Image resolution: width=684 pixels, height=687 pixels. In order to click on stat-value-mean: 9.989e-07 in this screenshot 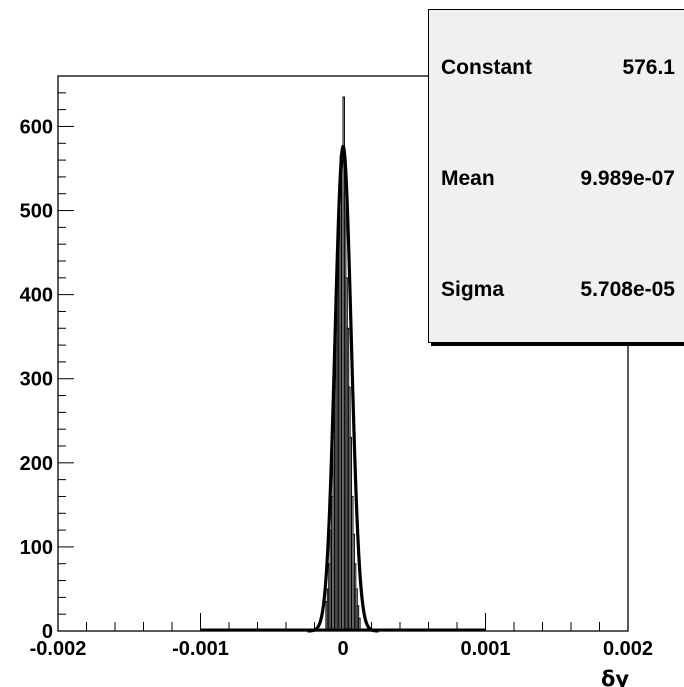, I will do `click(627, 178)`.